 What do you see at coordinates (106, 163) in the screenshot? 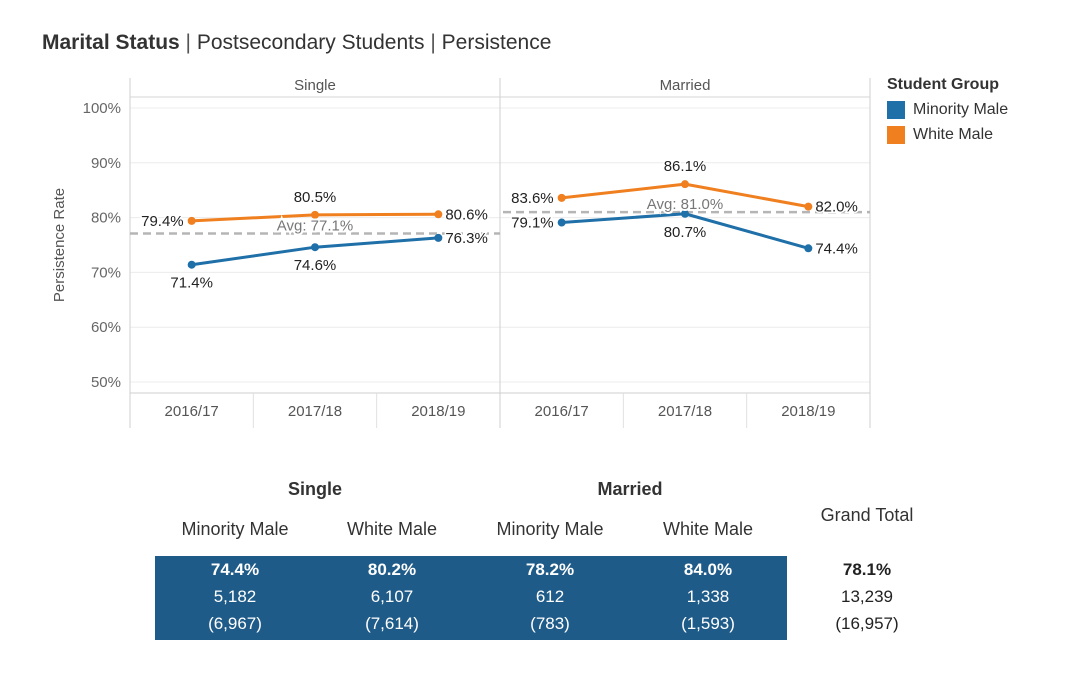
I see `y-tick-label: 90%` at bounding box center [106, 163].